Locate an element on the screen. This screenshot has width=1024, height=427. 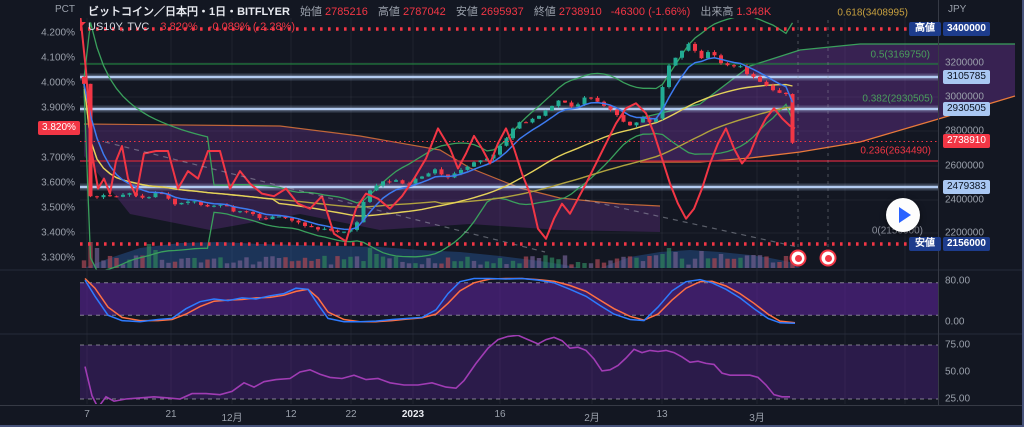
us10y-title: US10Y, TVC is located at coordinates (119, 27).